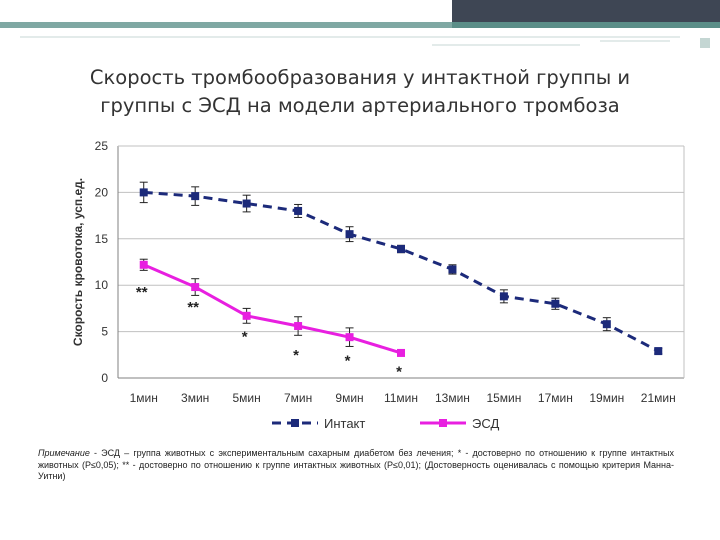 Image resolution: width=720 pixels, height=540 pixels. What do you see at coordinates (102, 239) in the screenshot?
I see `y-tick-label: 15` at bounding box center [102, 239].